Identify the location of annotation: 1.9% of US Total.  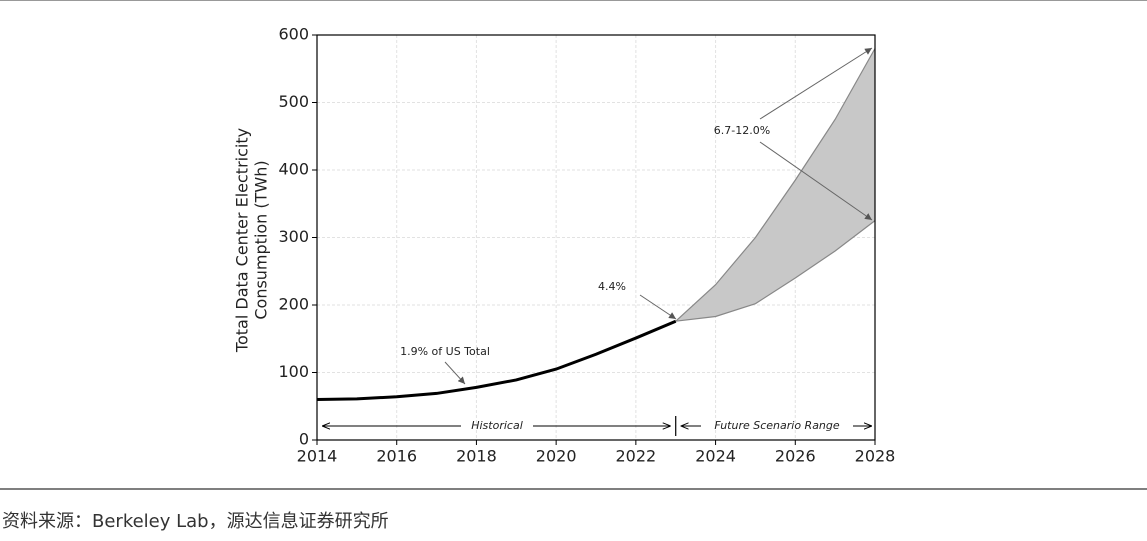
(445, 351).